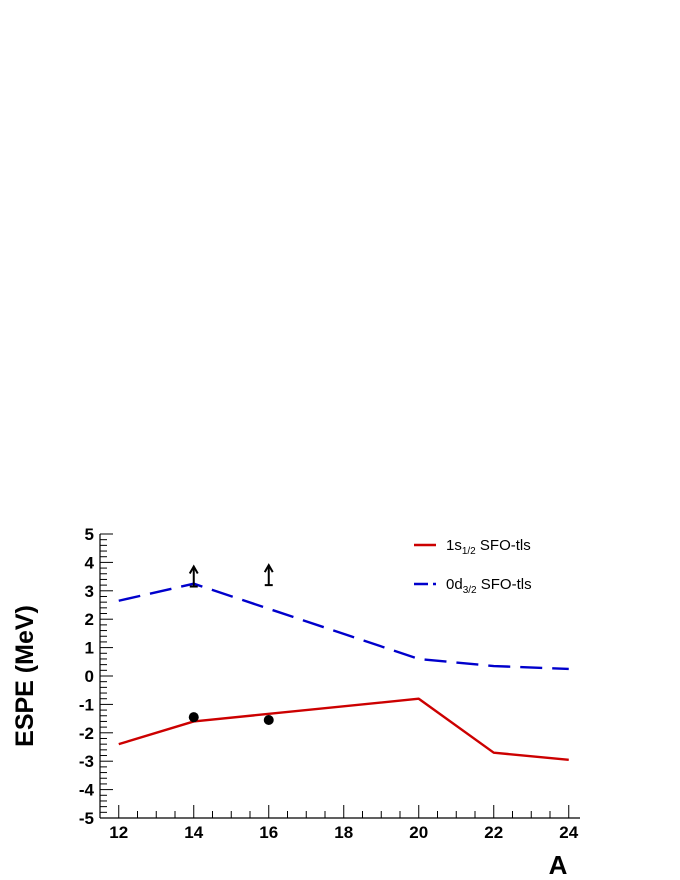 The width and height of the screenshot is (680, 880). What do you see at coordinates (558, 865) in the screenshot?
I see `x-axis-title: A` at bounding box center [558, 865].